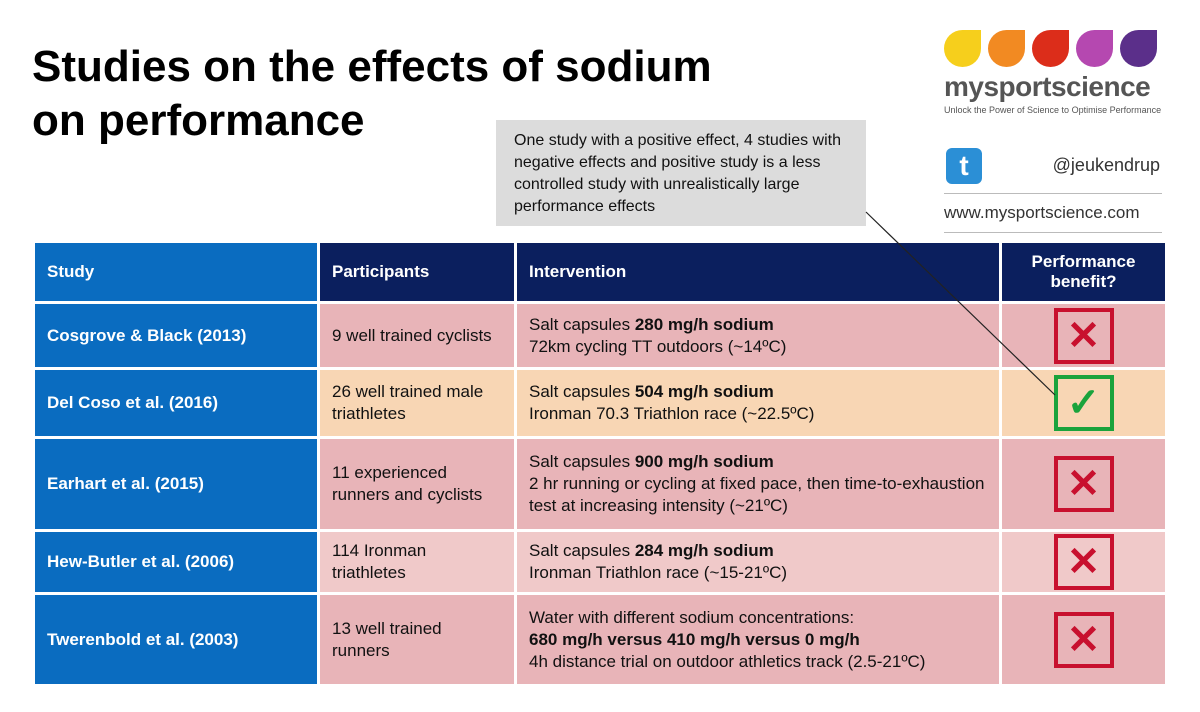 The width and height of the screenshot is (1200, 712). Describe the element at coordinates (417, 403) in the screenshot. I see `participants-cell: 26 well trained male triathletes` at that location.